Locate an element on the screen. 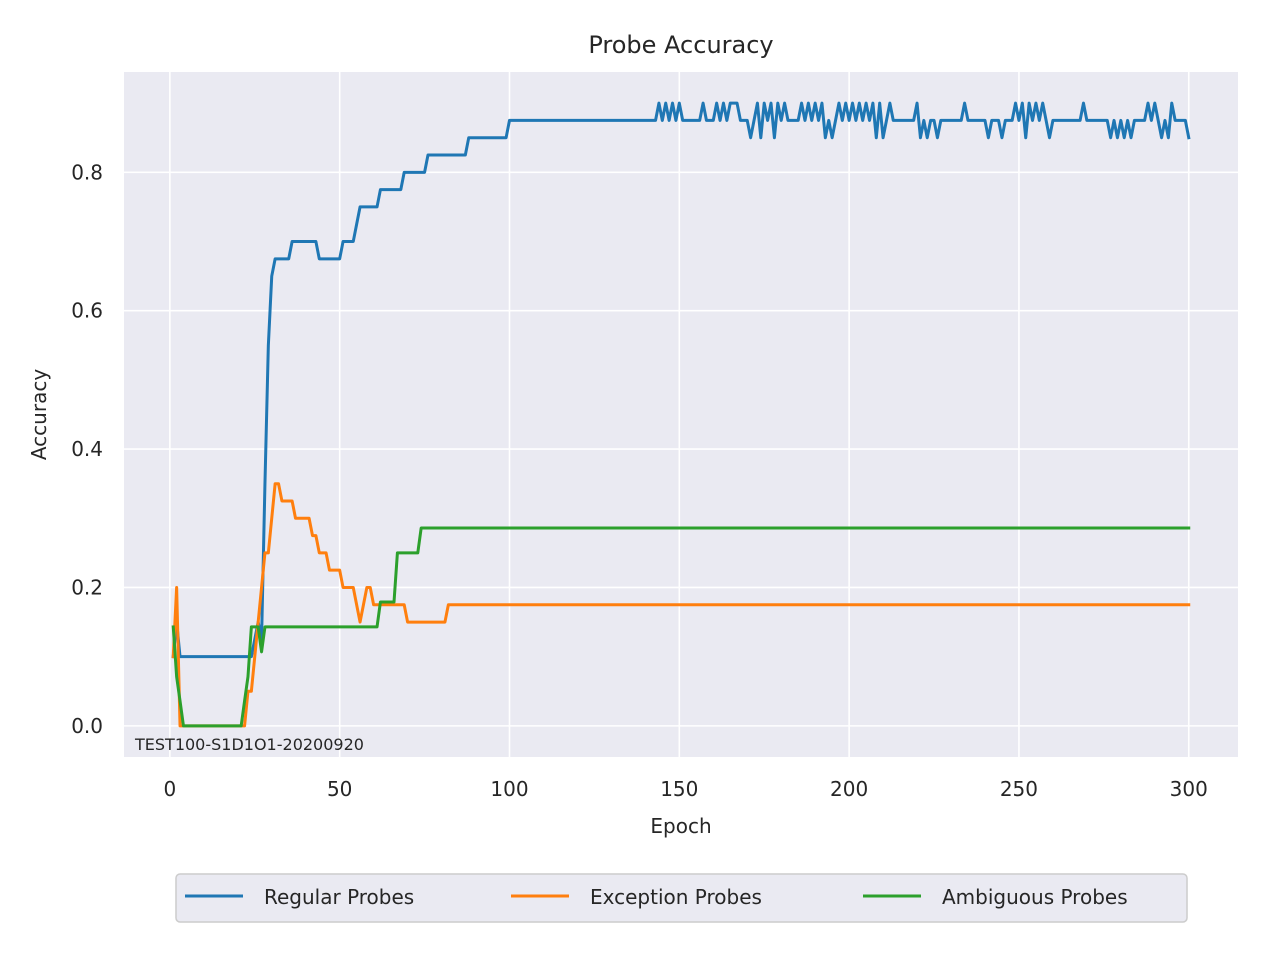 This screenshot has height=960, width=1280. x-tick-label: 300 is located at coordinates (1189, 789).